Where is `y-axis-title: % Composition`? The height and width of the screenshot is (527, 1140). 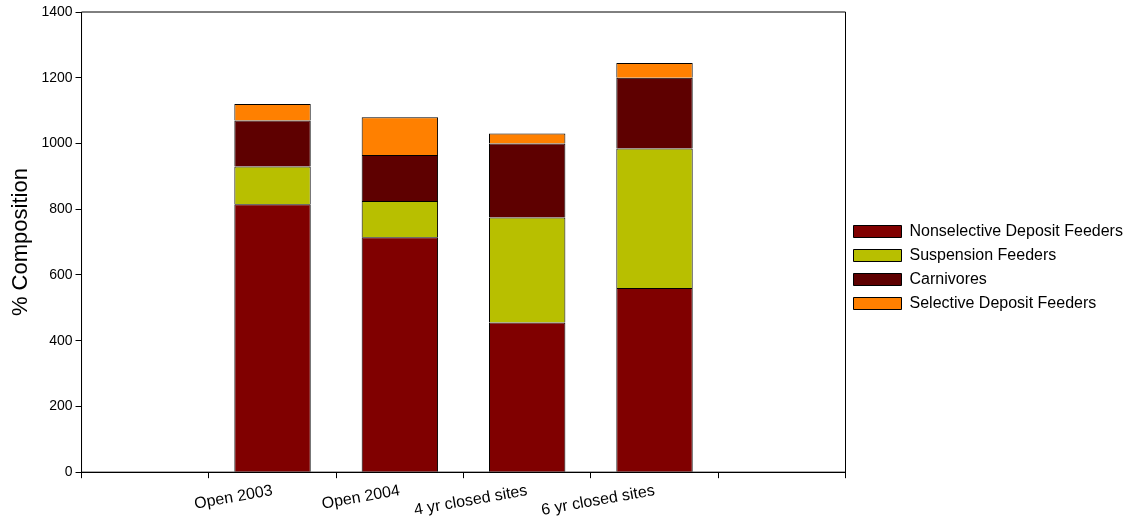
y-axis-title: % Composition is located at coordinates (20, 242).